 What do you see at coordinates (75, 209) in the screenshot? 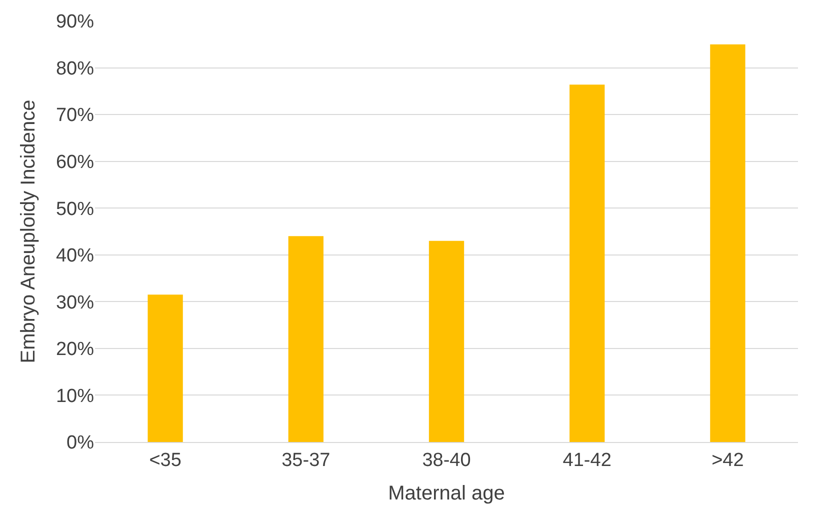
I see `y-tick-label: 50%` at bounding box center [75, 209].